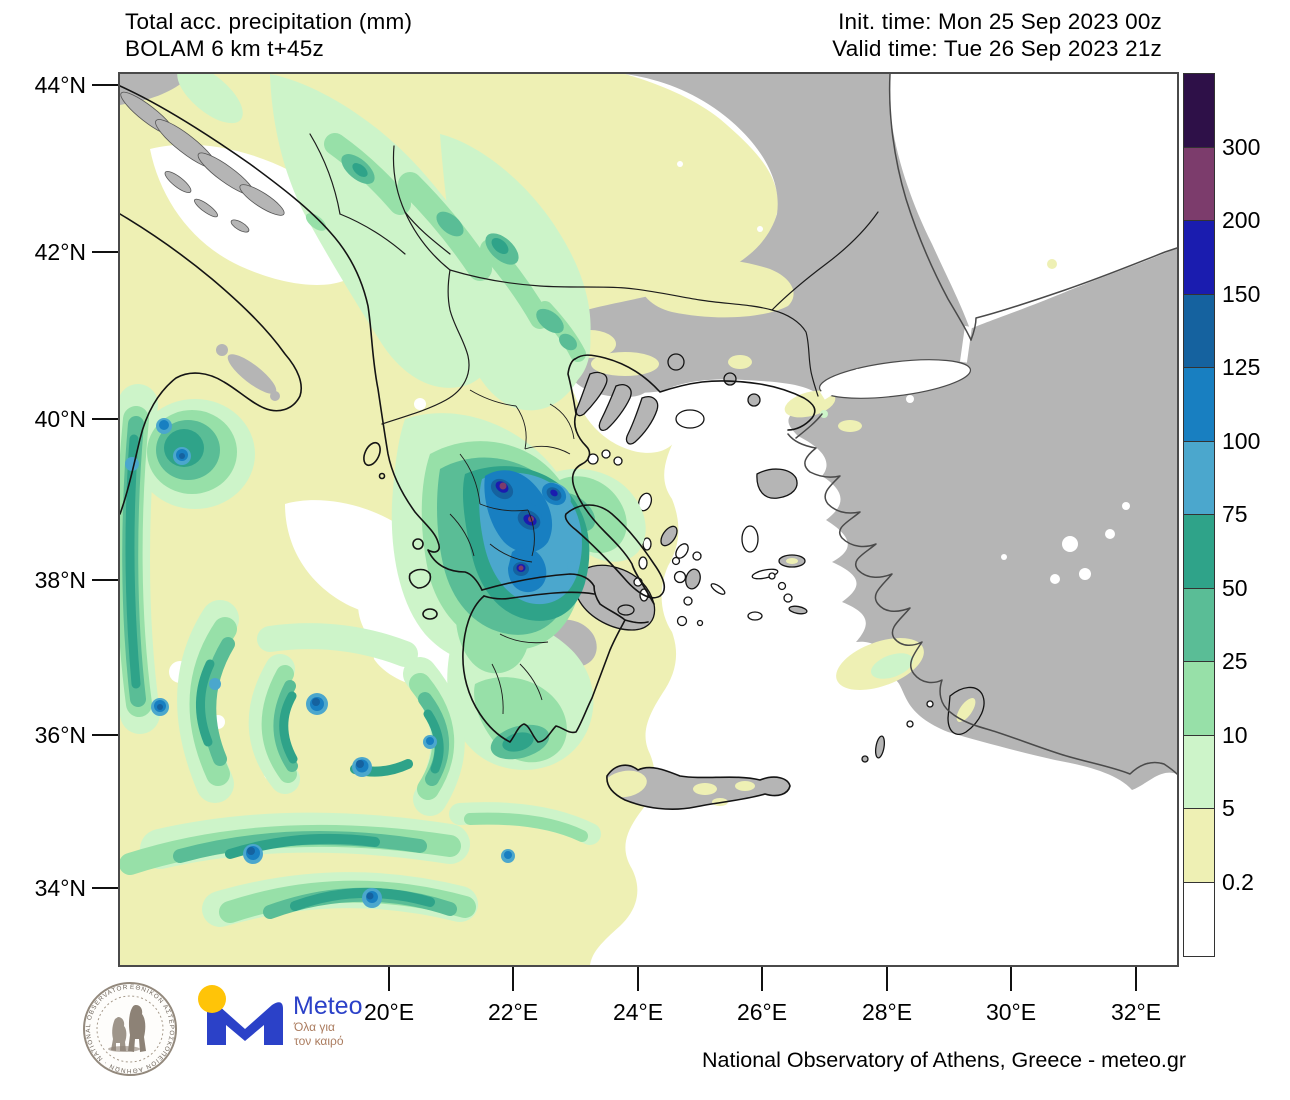 The width and height of the screenshot is (1290, 1100). Describe the element at coordinates (60, 252) in the screenshot. I see `lat-label: 42°N` at that location.